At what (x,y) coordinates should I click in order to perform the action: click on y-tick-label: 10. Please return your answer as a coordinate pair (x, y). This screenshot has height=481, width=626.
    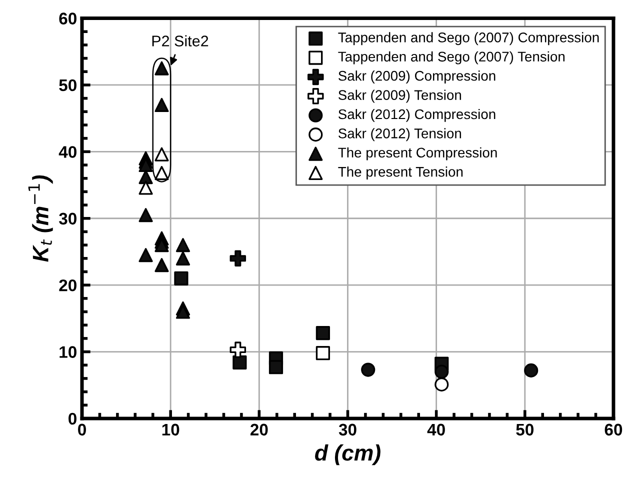
    Looking at the image, I should click on (68, 352).